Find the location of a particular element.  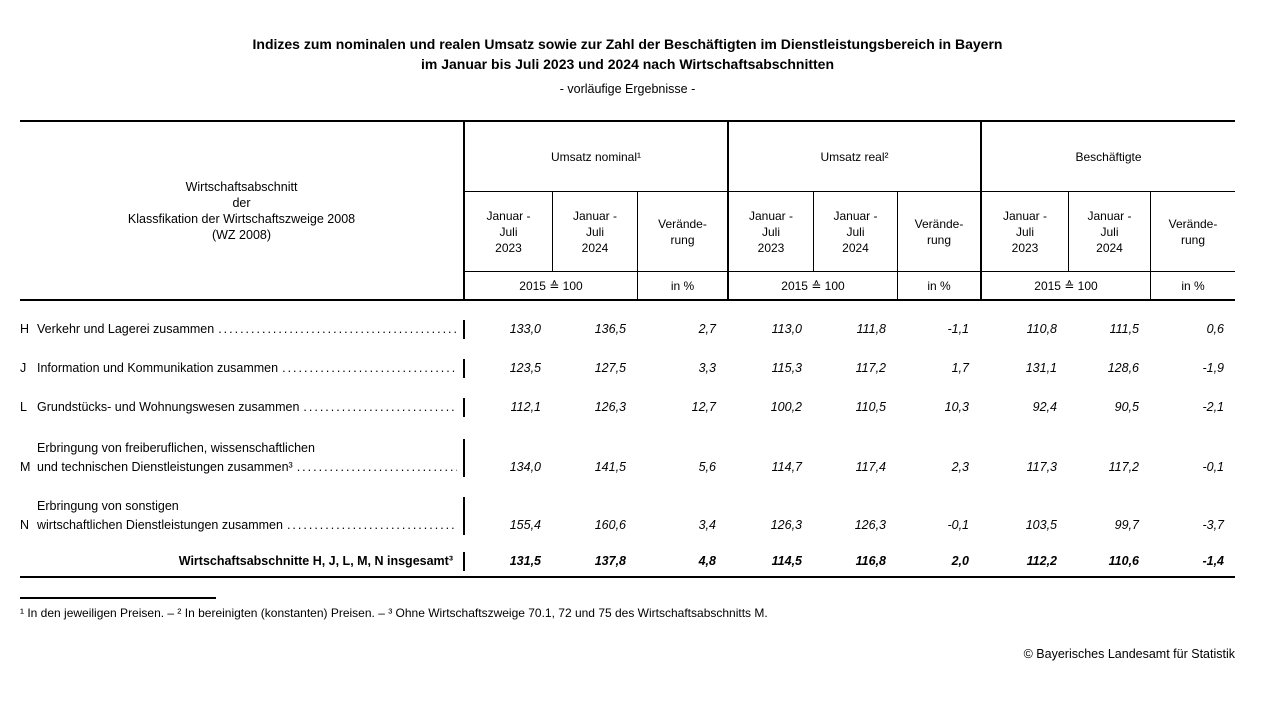

section-letter: H is located at coordinates (25, 329).